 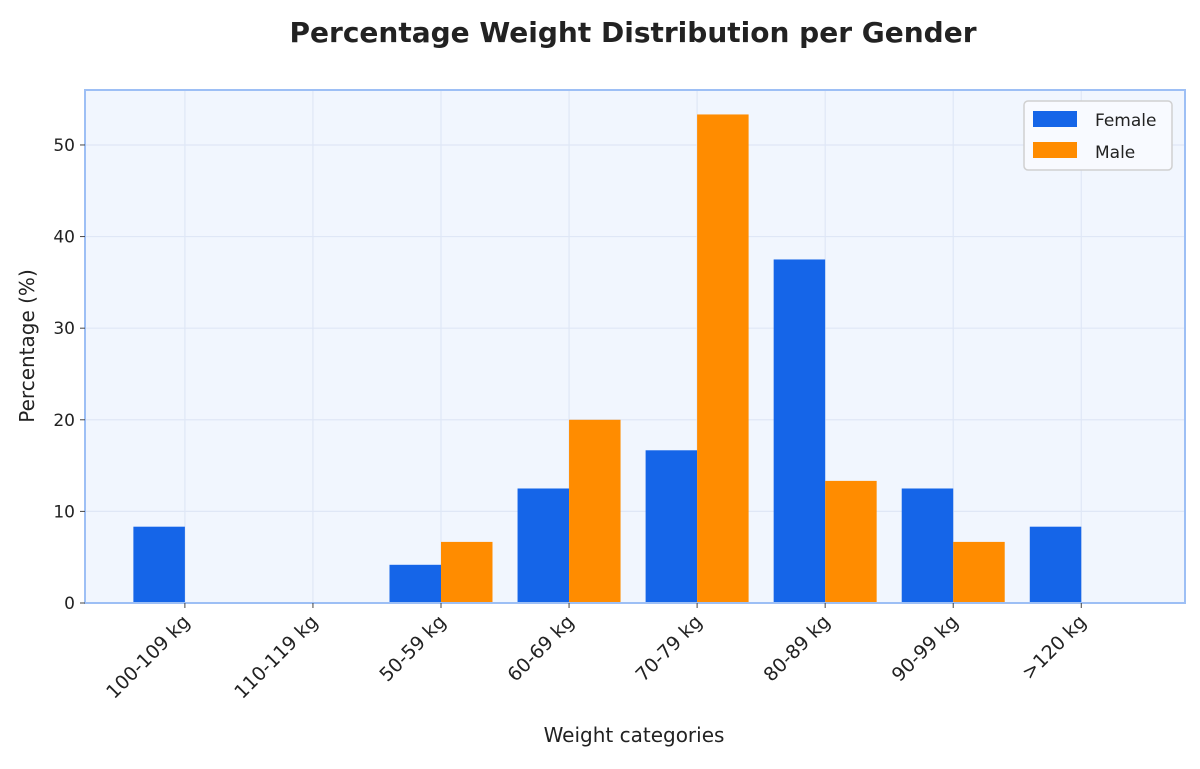 What do you see at coordinates (1054, 647) in the screenshot?
I see `x-tick-label: >120 kg` at bounding box center [1054, 647].